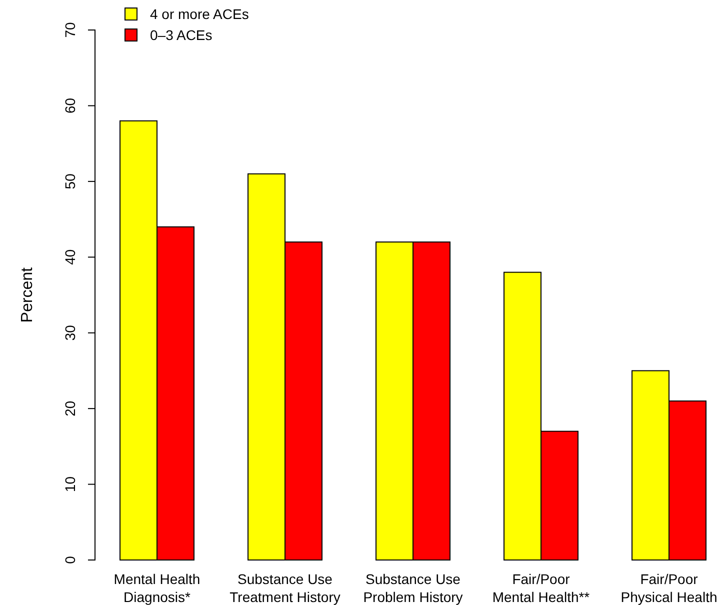 Image resolution: width=727 pixels, height=605 pixels. What do you see at coordinates (199, 14) in the screenshot?
I see `legend-label: 4 or more ACEs` at bounding box center [199, 14].